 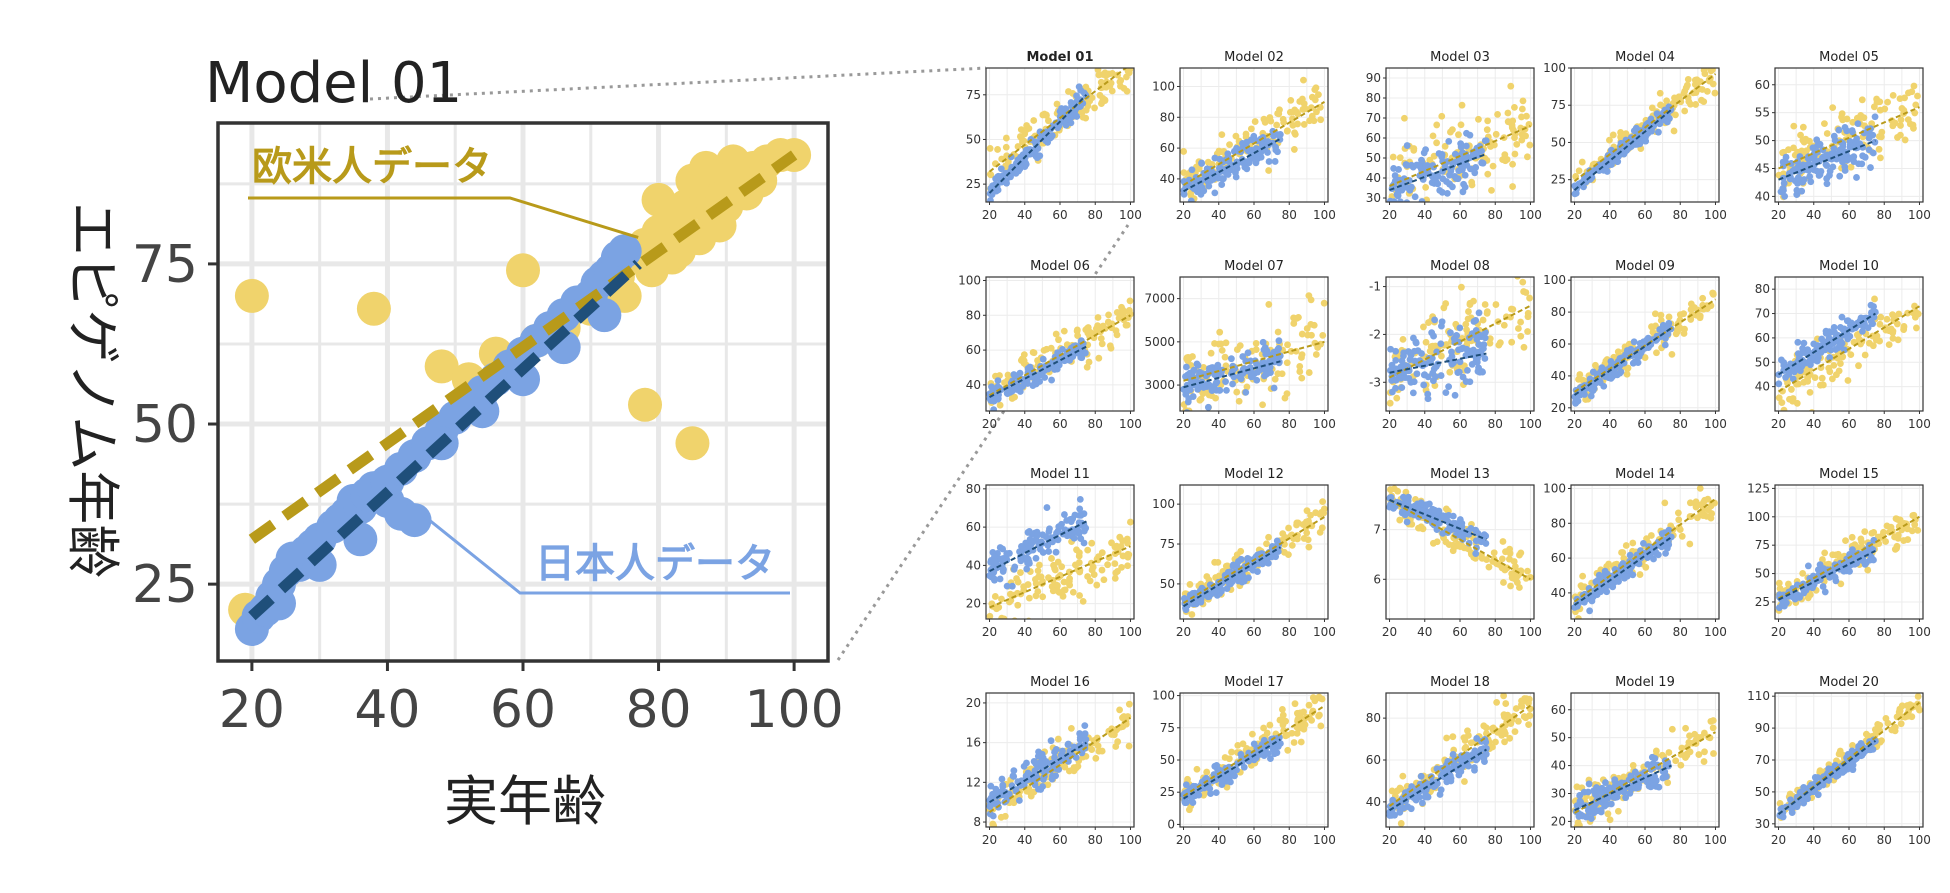 I want to click on small-y-tick-label: 50, so click(x=1373, y=158).